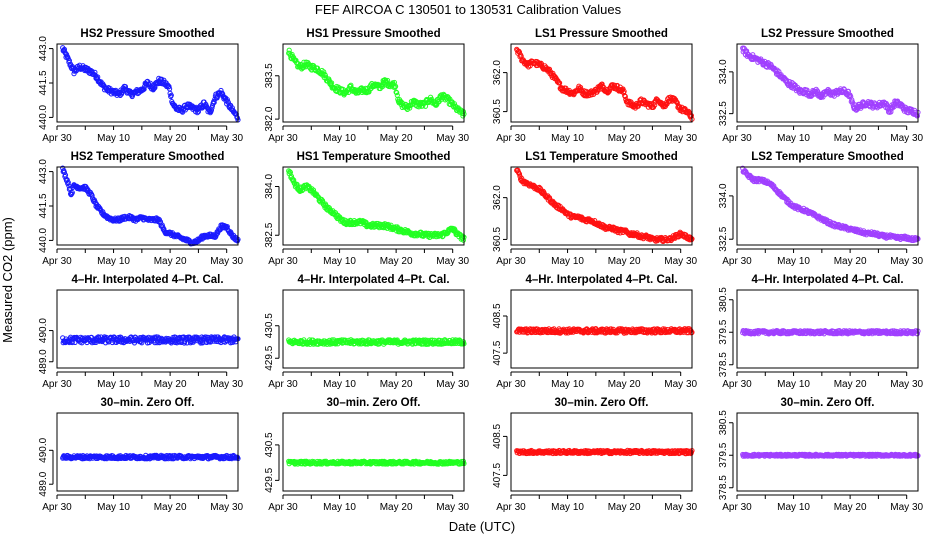 This screenshot has width=936, height=540. What do you see at coordinates (148, 157) in the screenshot?
I see `panel-title: HS2 Temperature Smoothed` at bounding box center [148, 157].